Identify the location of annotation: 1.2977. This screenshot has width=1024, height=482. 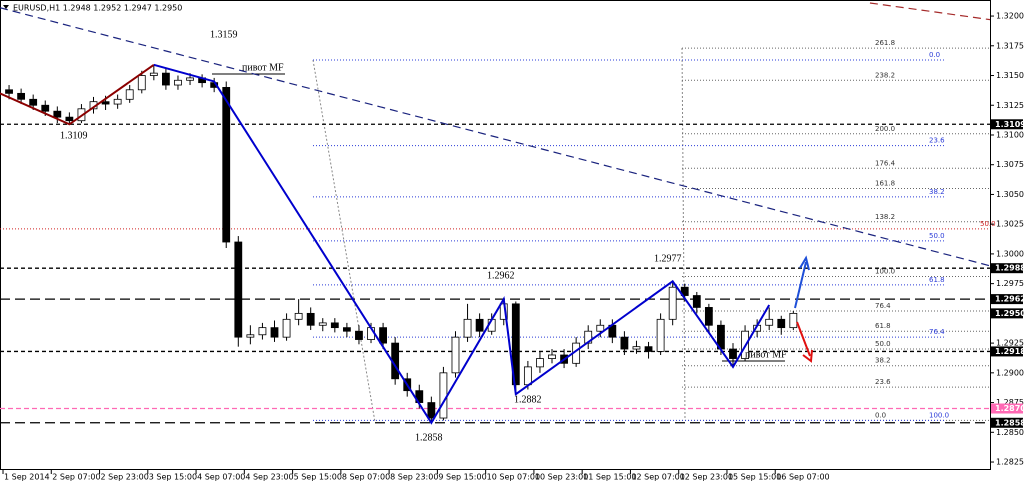
(668, 258).